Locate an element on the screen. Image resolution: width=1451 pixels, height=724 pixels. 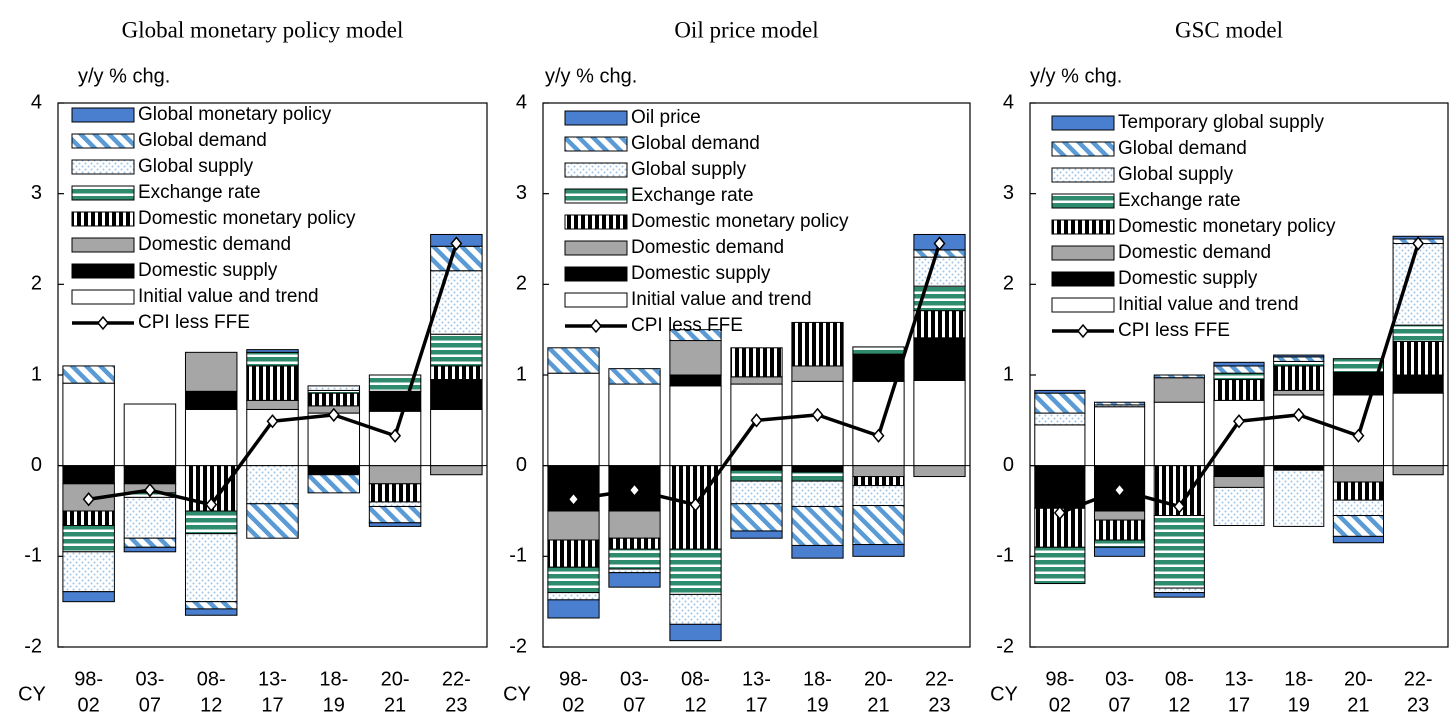
y-tick-label: -1 is located at coordinates (518, 556).